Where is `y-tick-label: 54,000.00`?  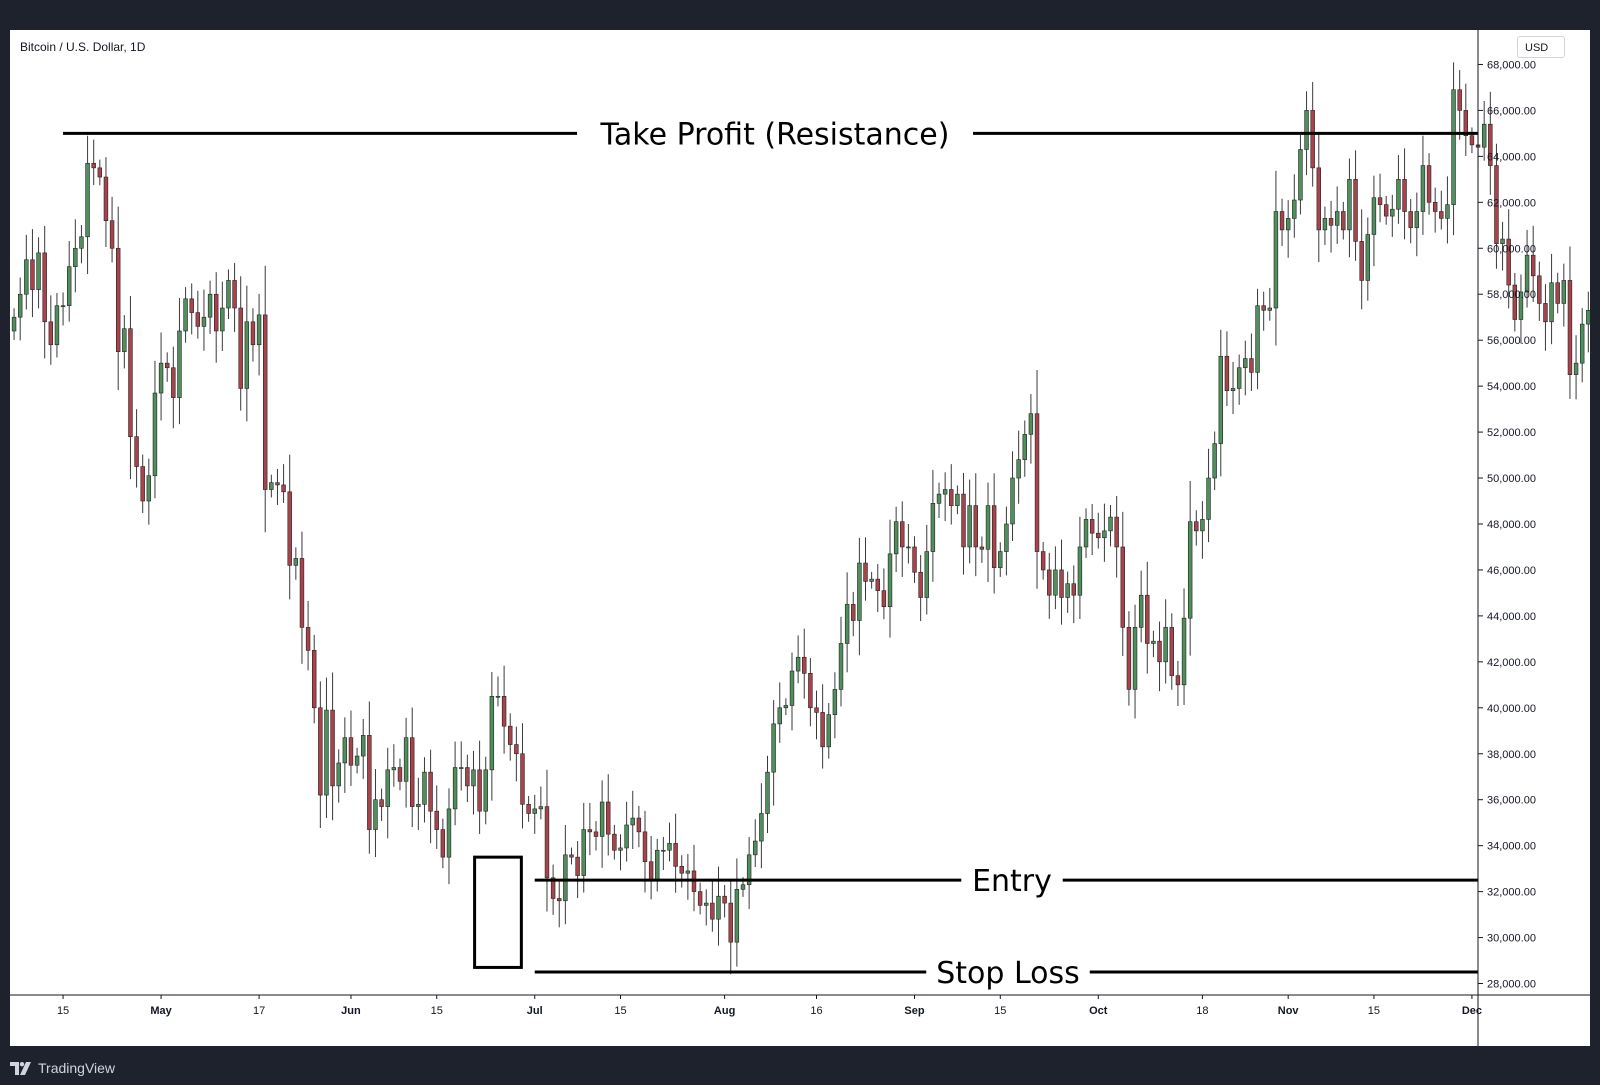
y-tick-label: 54,000.00 is located at coordinates (1511, 387).